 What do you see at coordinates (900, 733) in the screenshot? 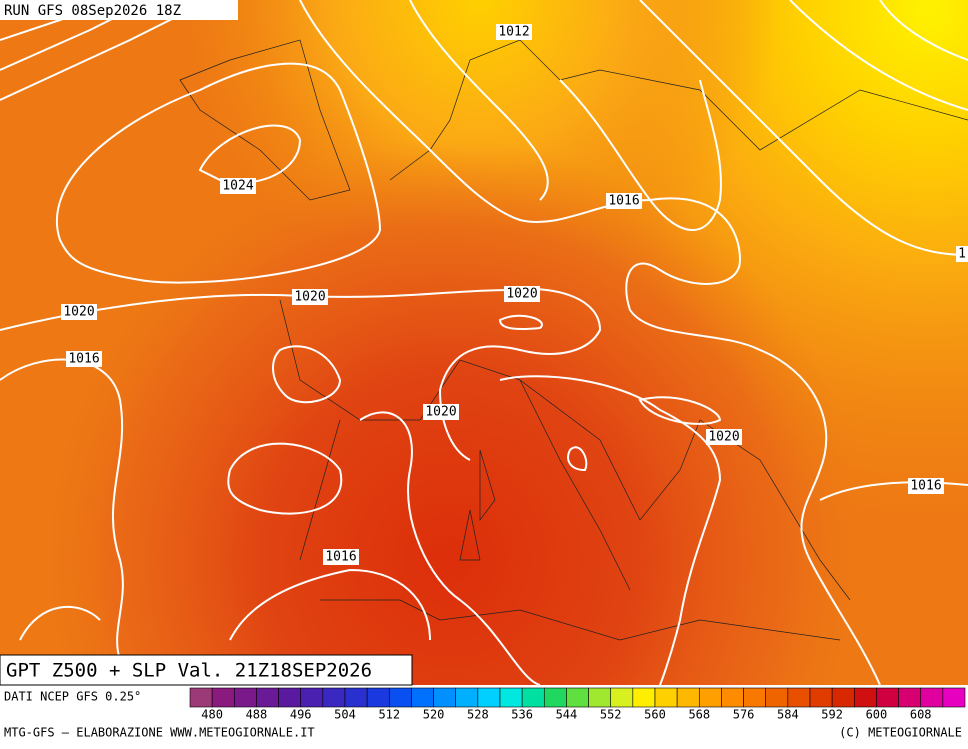
I see `footer-right: (C) METEOGIORNALE` at bounding box center [900, 733].